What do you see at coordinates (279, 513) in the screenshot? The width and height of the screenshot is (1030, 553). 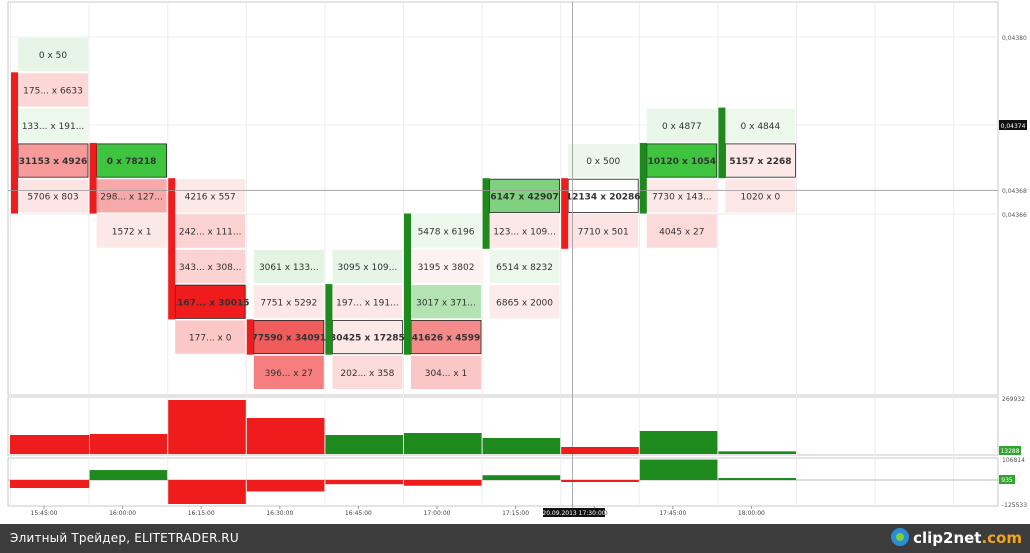 I see `time-tick-label: 16:30:00` at bounding box center [279, 513].